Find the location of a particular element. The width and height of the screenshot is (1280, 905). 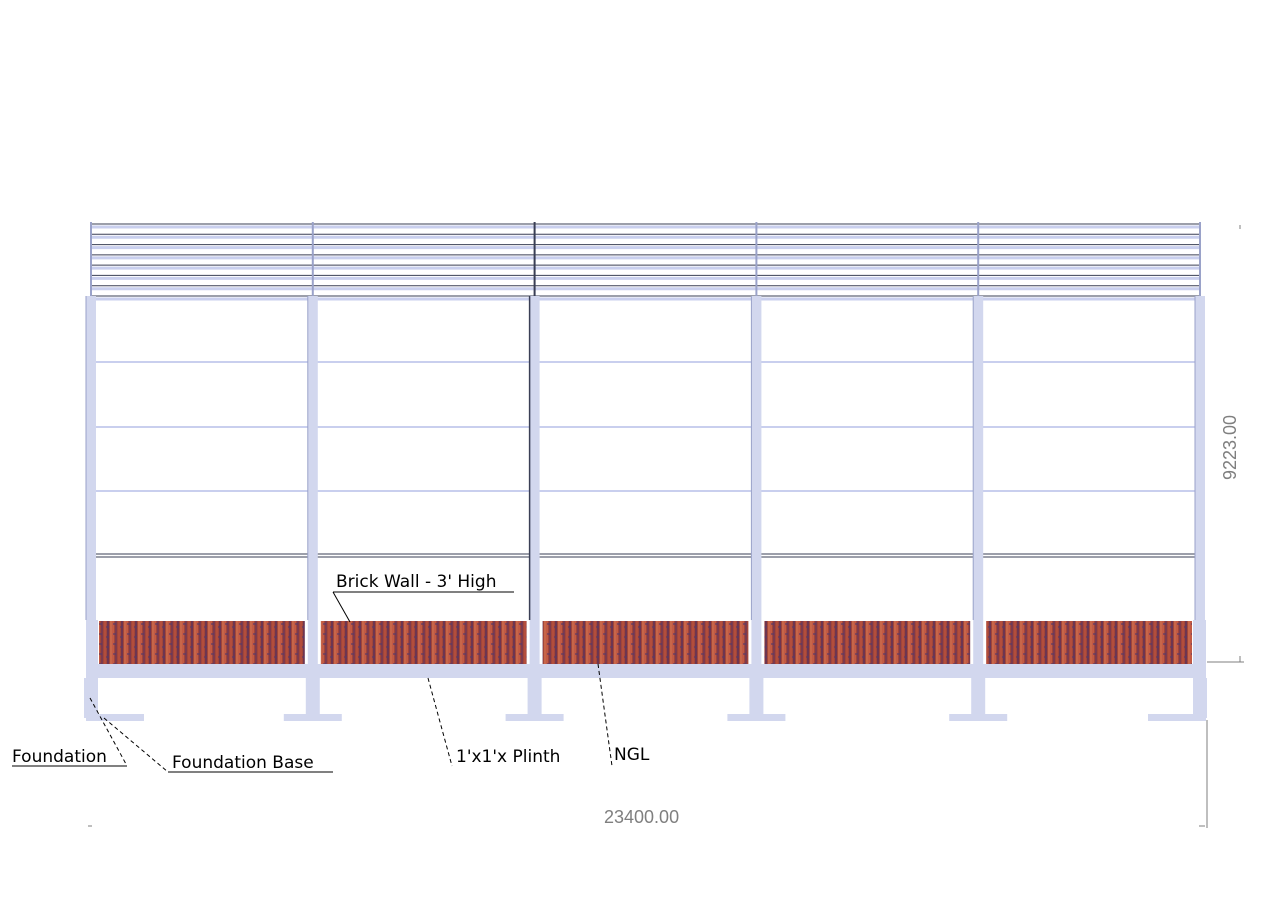

leader-foundation-base is located at coordinates (136, 745).